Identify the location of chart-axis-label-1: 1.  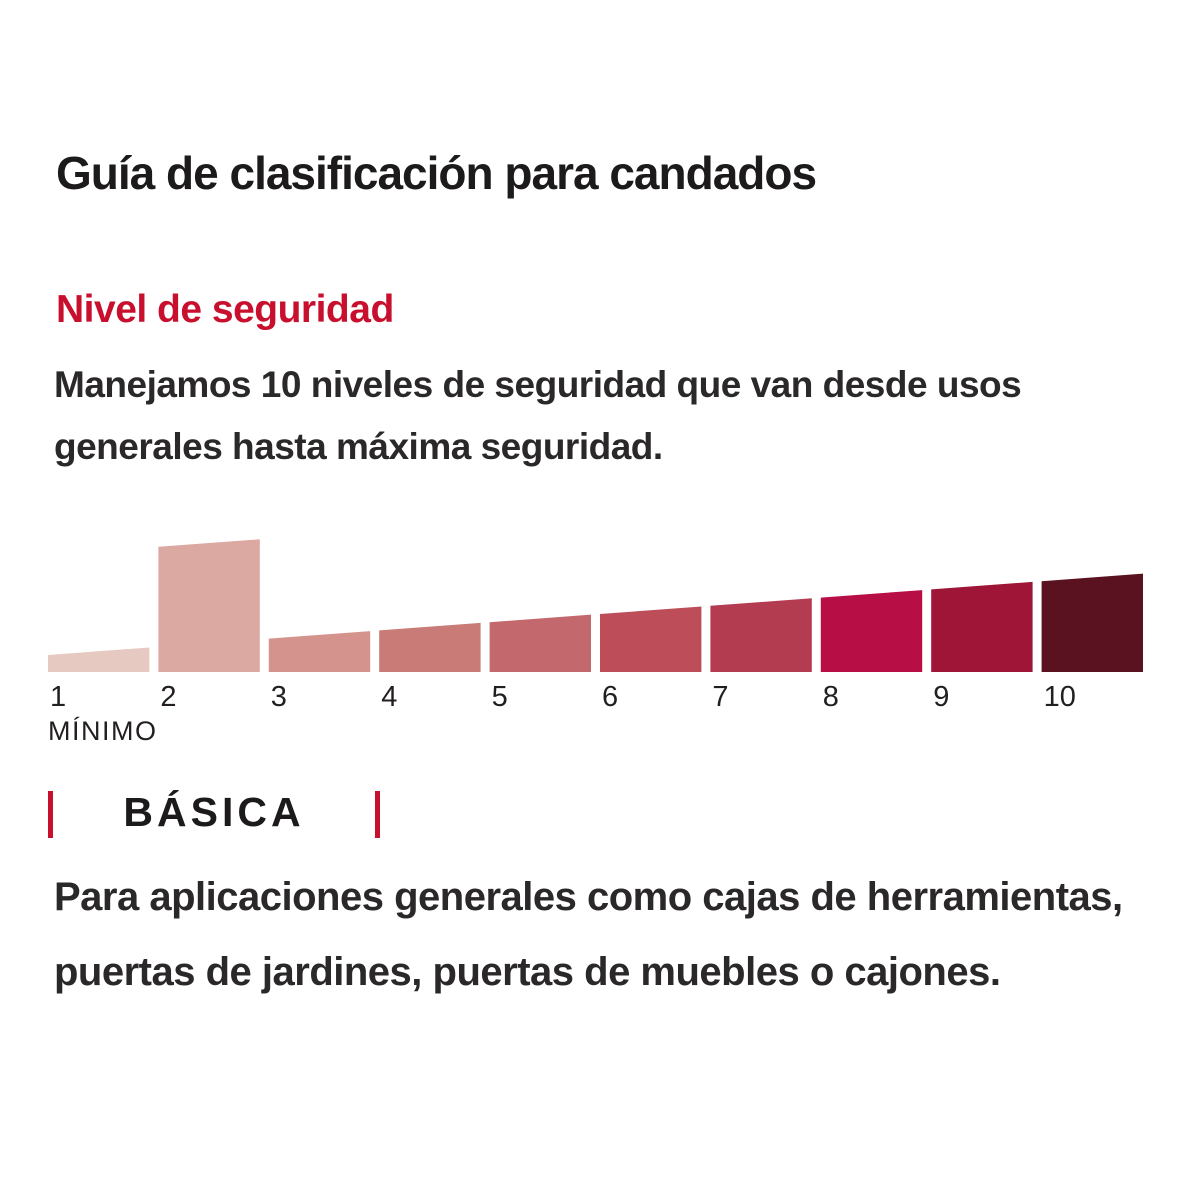
(58, 697).